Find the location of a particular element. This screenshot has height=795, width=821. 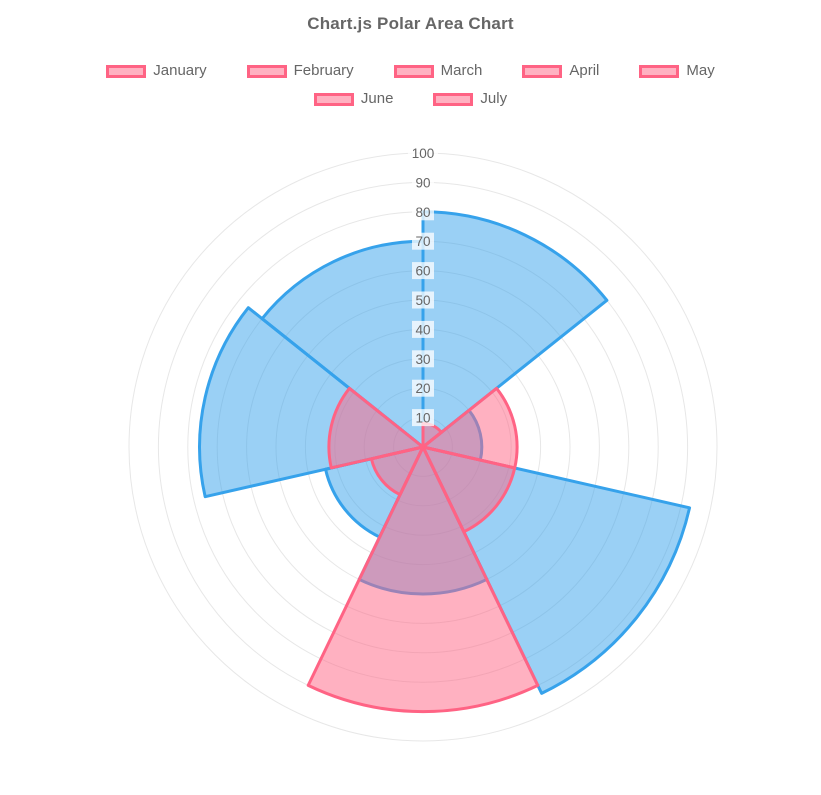

tick-label-80: 80 is located at coordinates (422, 212).